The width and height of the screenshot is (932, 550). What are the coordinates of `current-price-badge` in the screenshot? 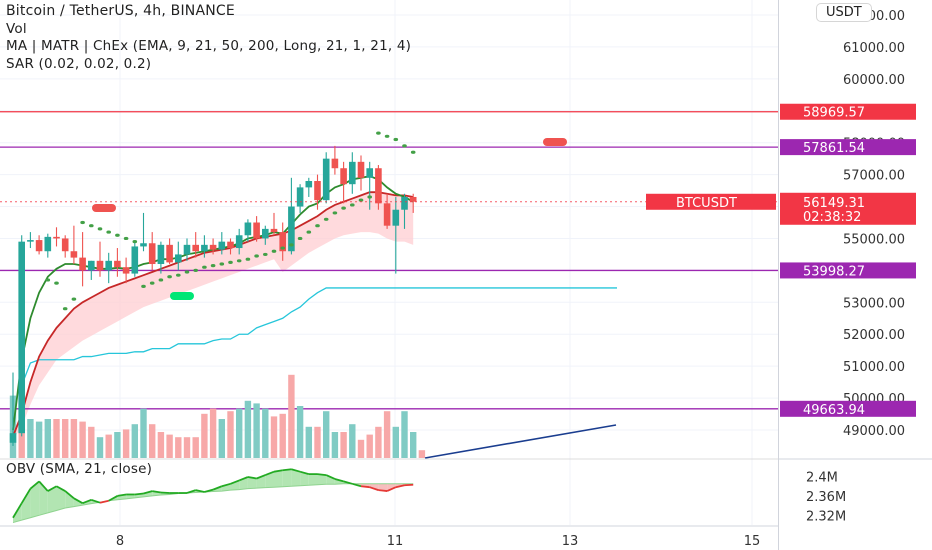 It's located at (848, 208).